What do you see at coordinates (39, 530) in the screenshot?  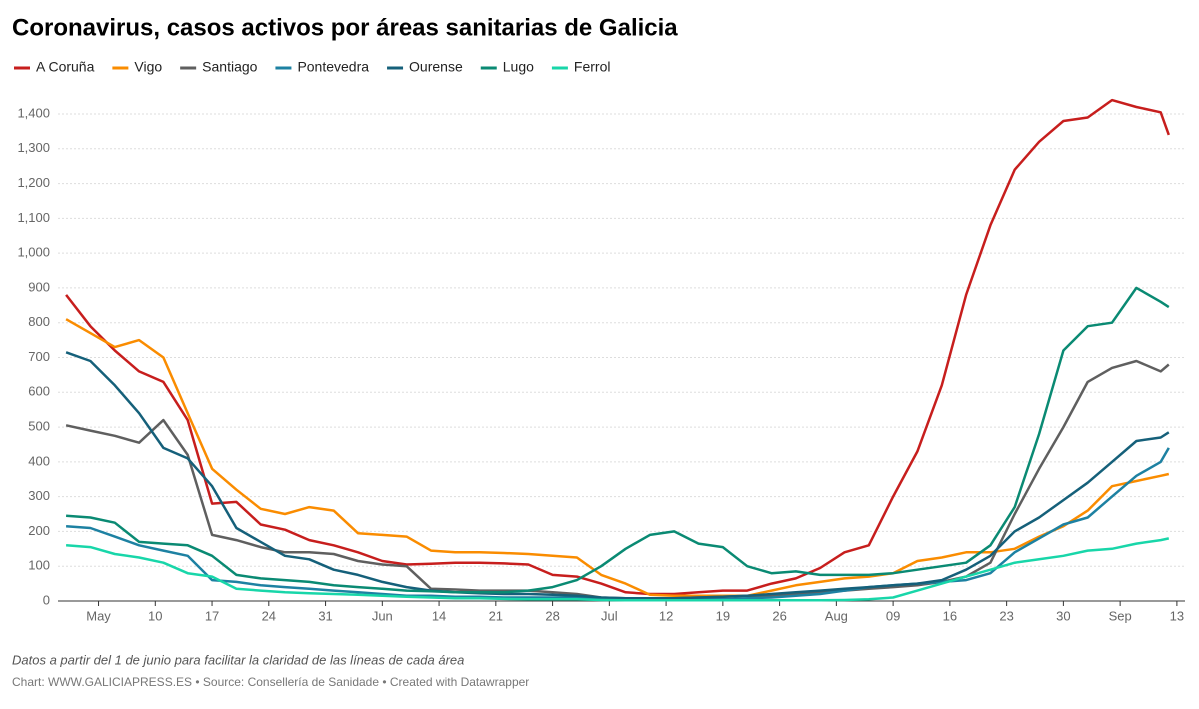 I see `y-tick-label: 200` at bounding box center [39, 530].